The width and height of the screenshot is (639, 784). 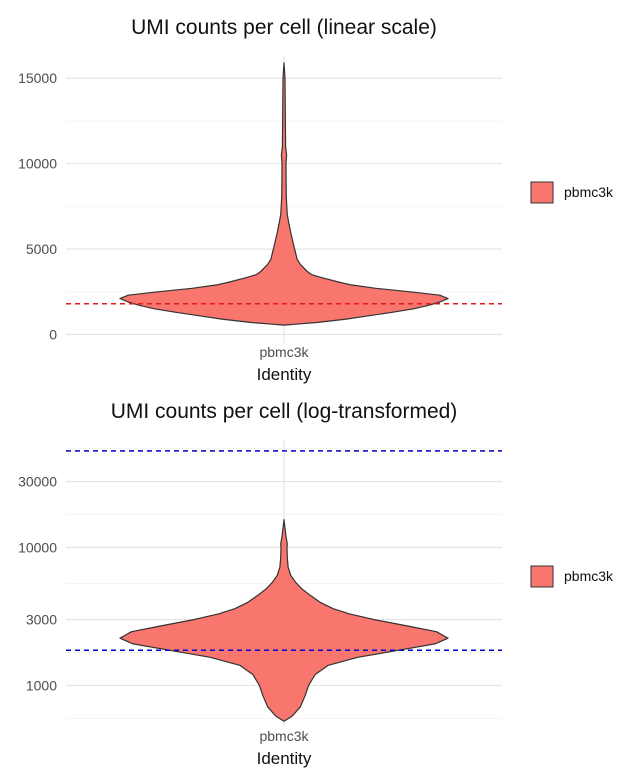 I want to click on y-tick-label: 1000, so click(x=41, y=685).